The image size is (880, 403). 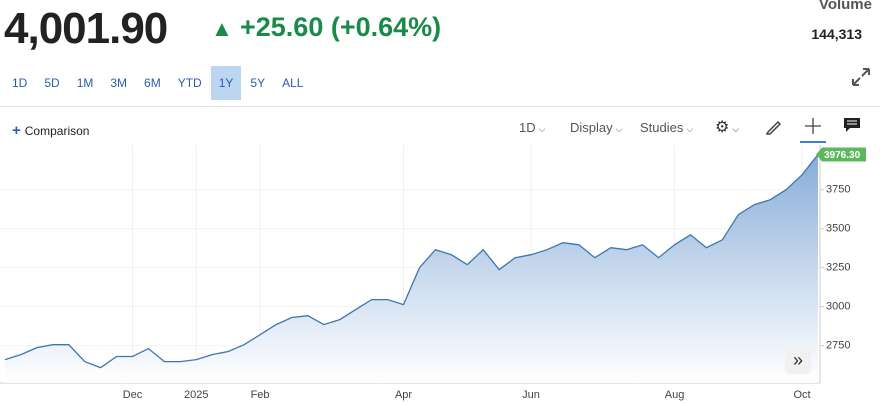 What do you see at coordinates (403, 395) in the screenshot?
I see `x-tick-label: Apr` at bounding box center [403, 395].